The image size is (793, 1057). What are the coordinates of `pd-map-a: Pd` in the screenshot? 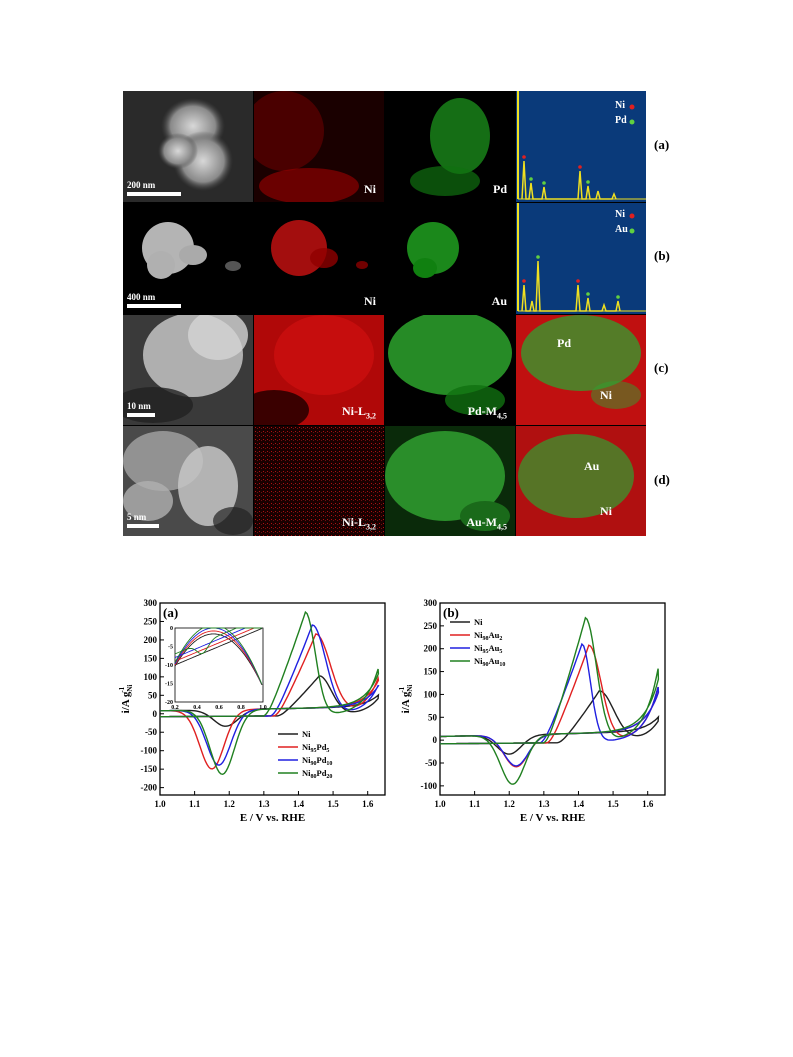 It's located at (450, 146).